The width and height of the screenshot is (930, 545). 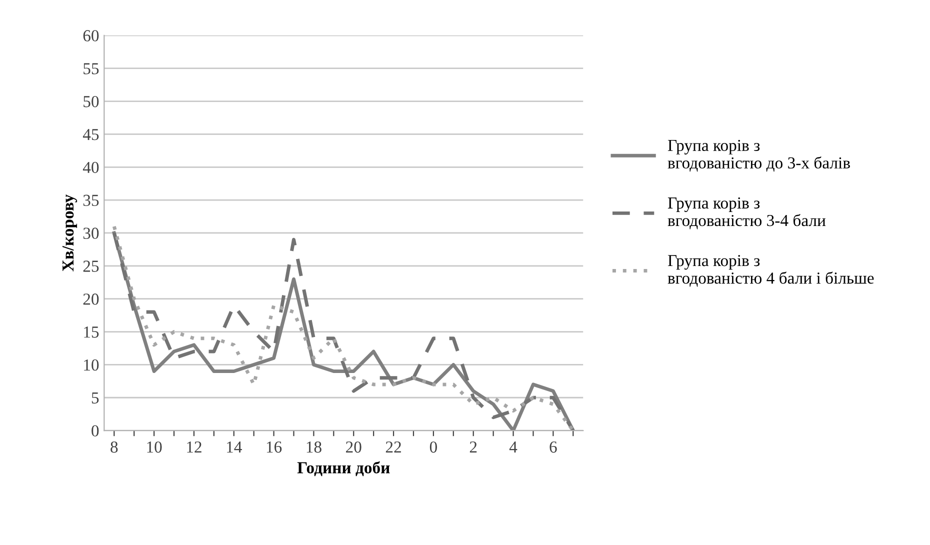 What do you see at coordinates (91, 102) in the screenshot?
I see `y-tick-label: 50` at bounding box center [91, 102].